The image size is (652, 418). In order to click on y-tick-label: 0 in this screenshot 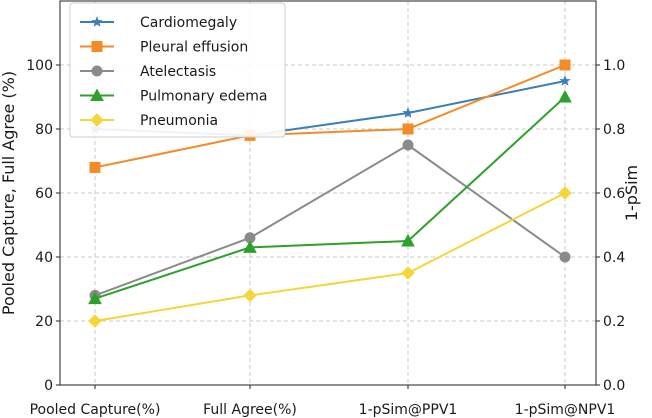, I will do `click(48, 386)`.